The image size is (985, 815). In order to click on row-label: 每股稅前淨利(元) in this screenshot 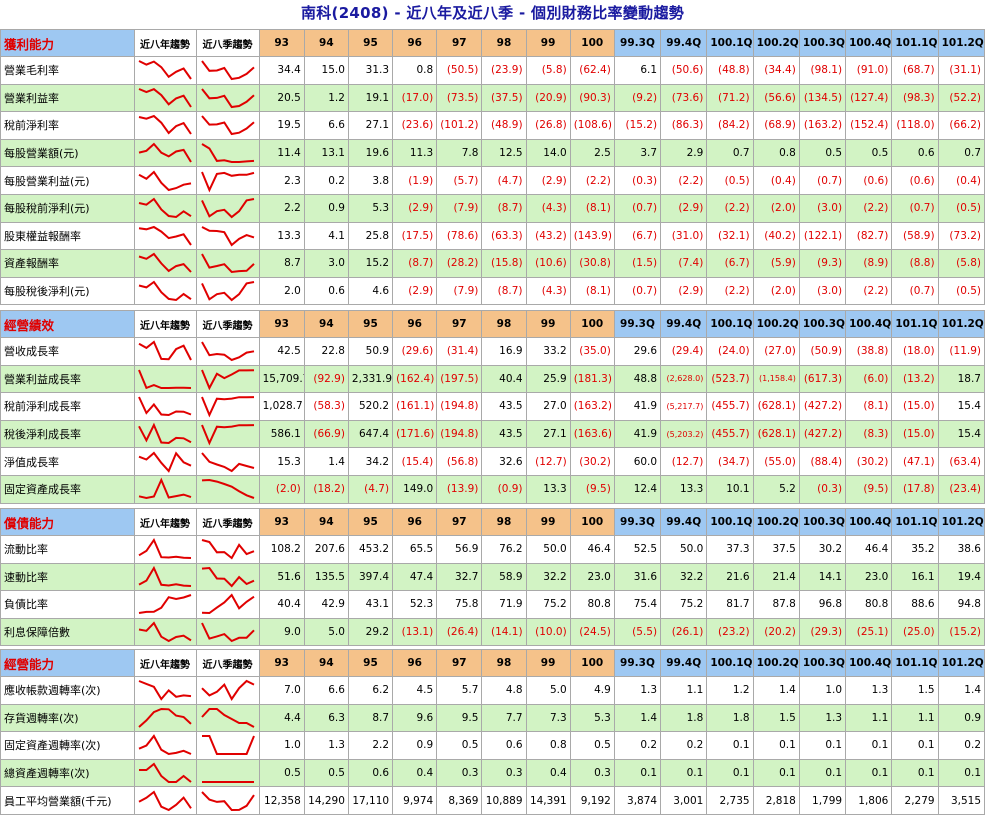, I will do `click(67, 208)`.